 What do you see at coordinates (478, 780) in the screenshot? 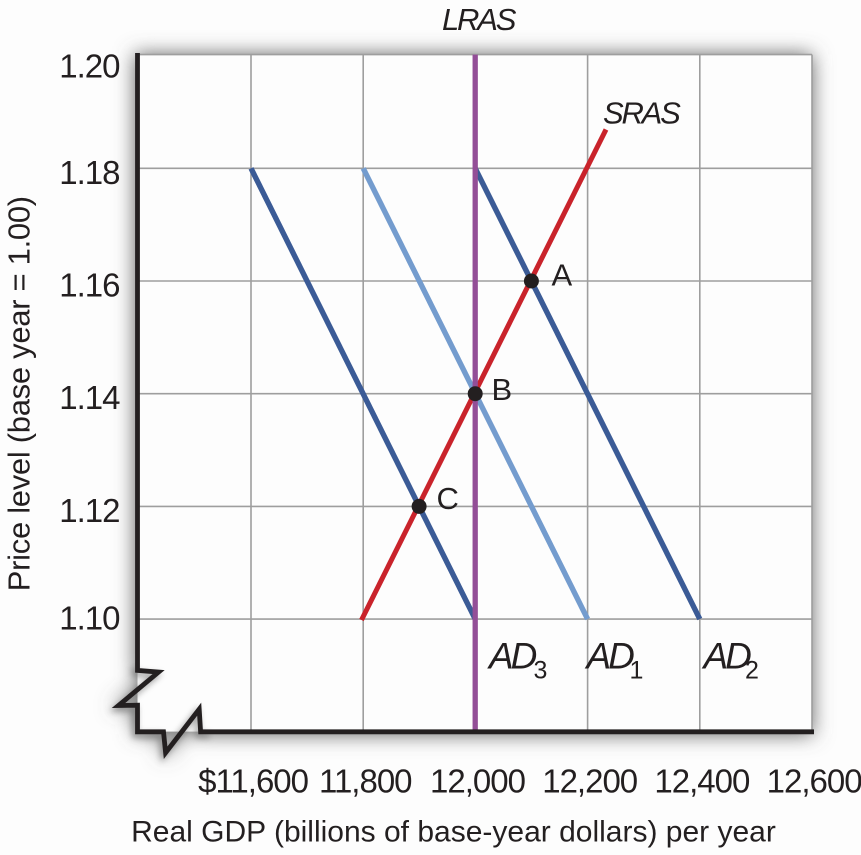
I see `svg-text: 12,000` at bounding box center [478, 780].